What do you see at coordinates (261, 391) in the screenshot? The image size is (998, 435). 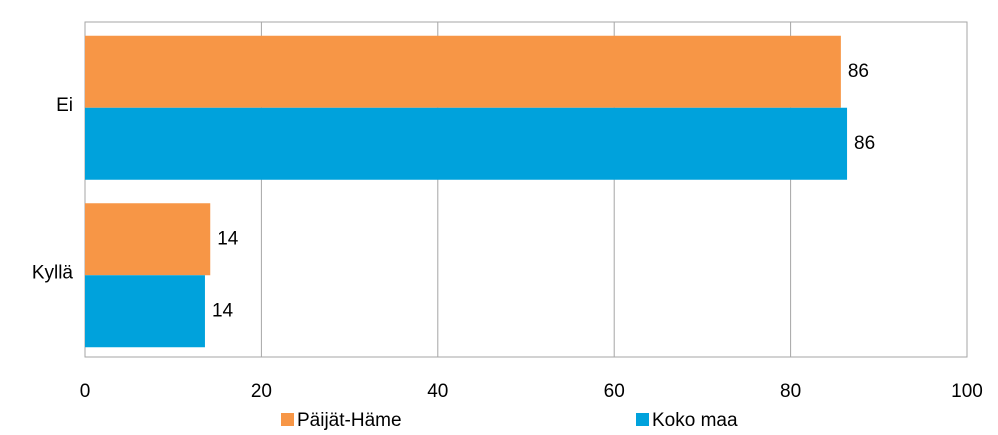 I see `x-tick-label: 20` at bounding box center [261, 391].